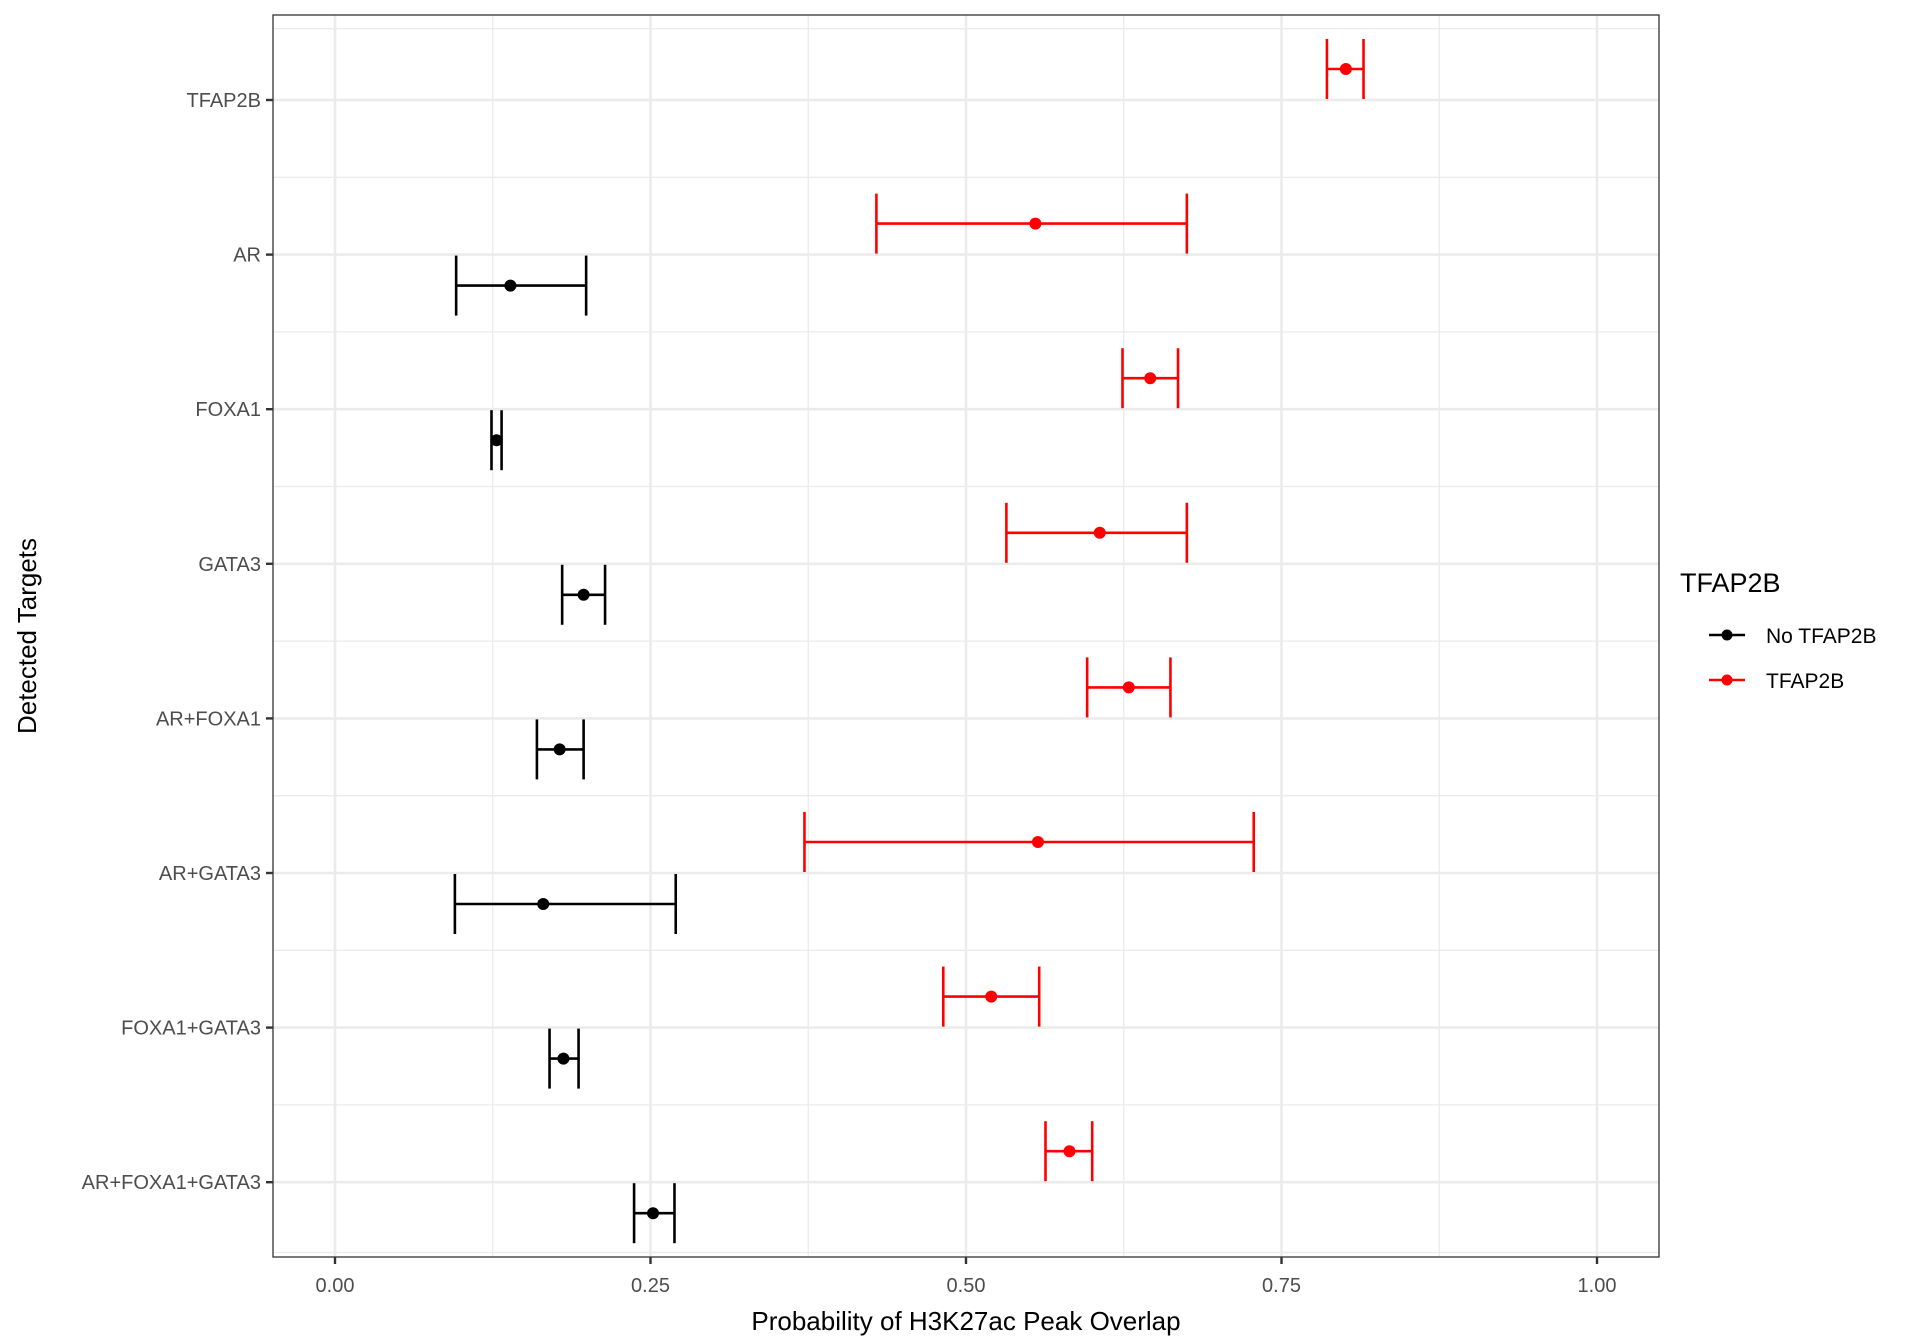 The width and height of the screenshot is (1920, 1344). What do you see at coordinates (171, 1183) in the screenshot?
I see `y-tick-label: AR+FOXA1+GATA3` at bounding box center [171, 1183].